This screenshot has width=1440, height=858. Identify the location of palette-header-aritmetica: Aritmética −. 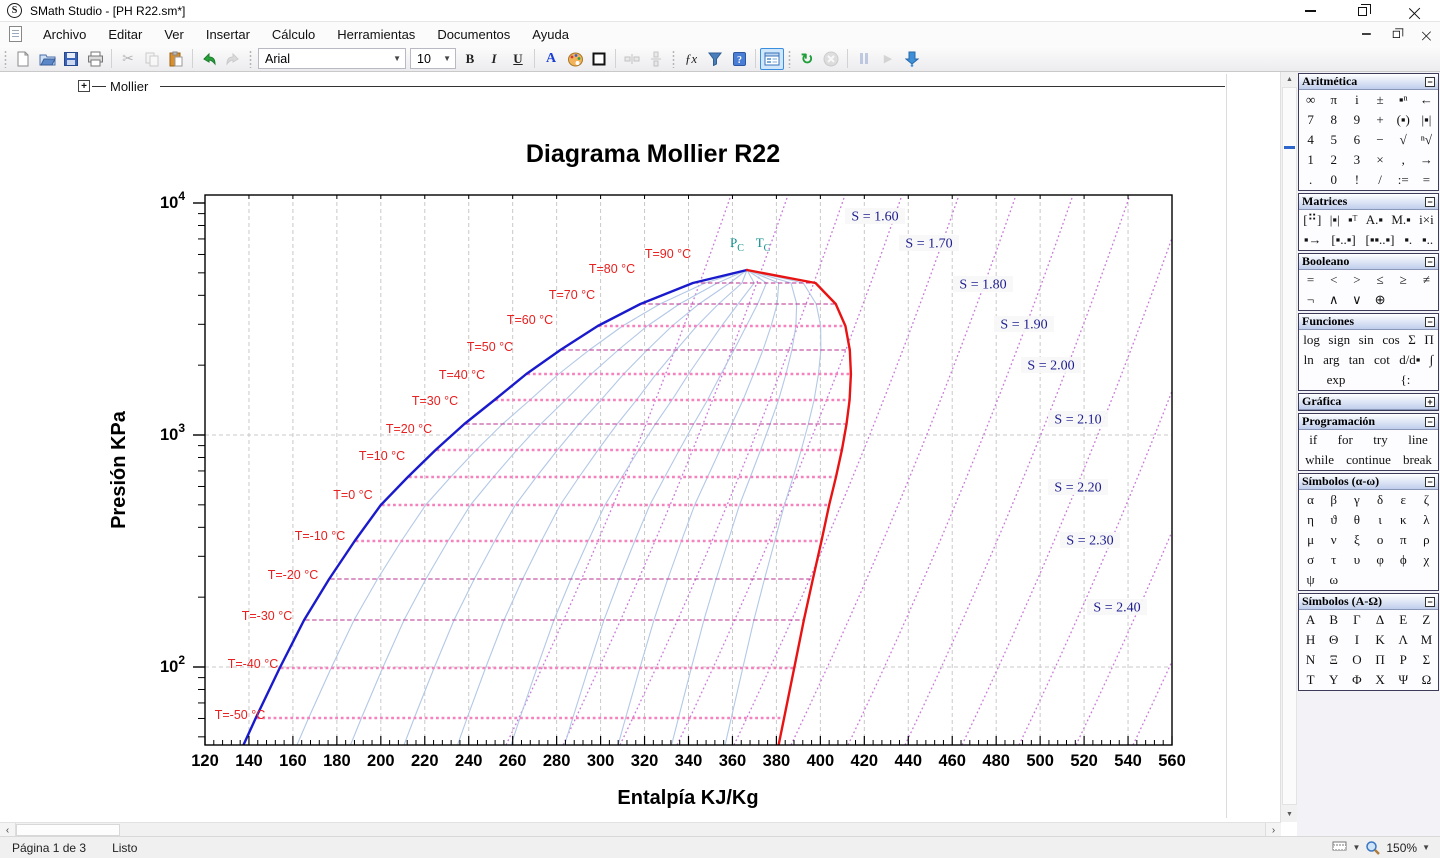
(1368, 82).